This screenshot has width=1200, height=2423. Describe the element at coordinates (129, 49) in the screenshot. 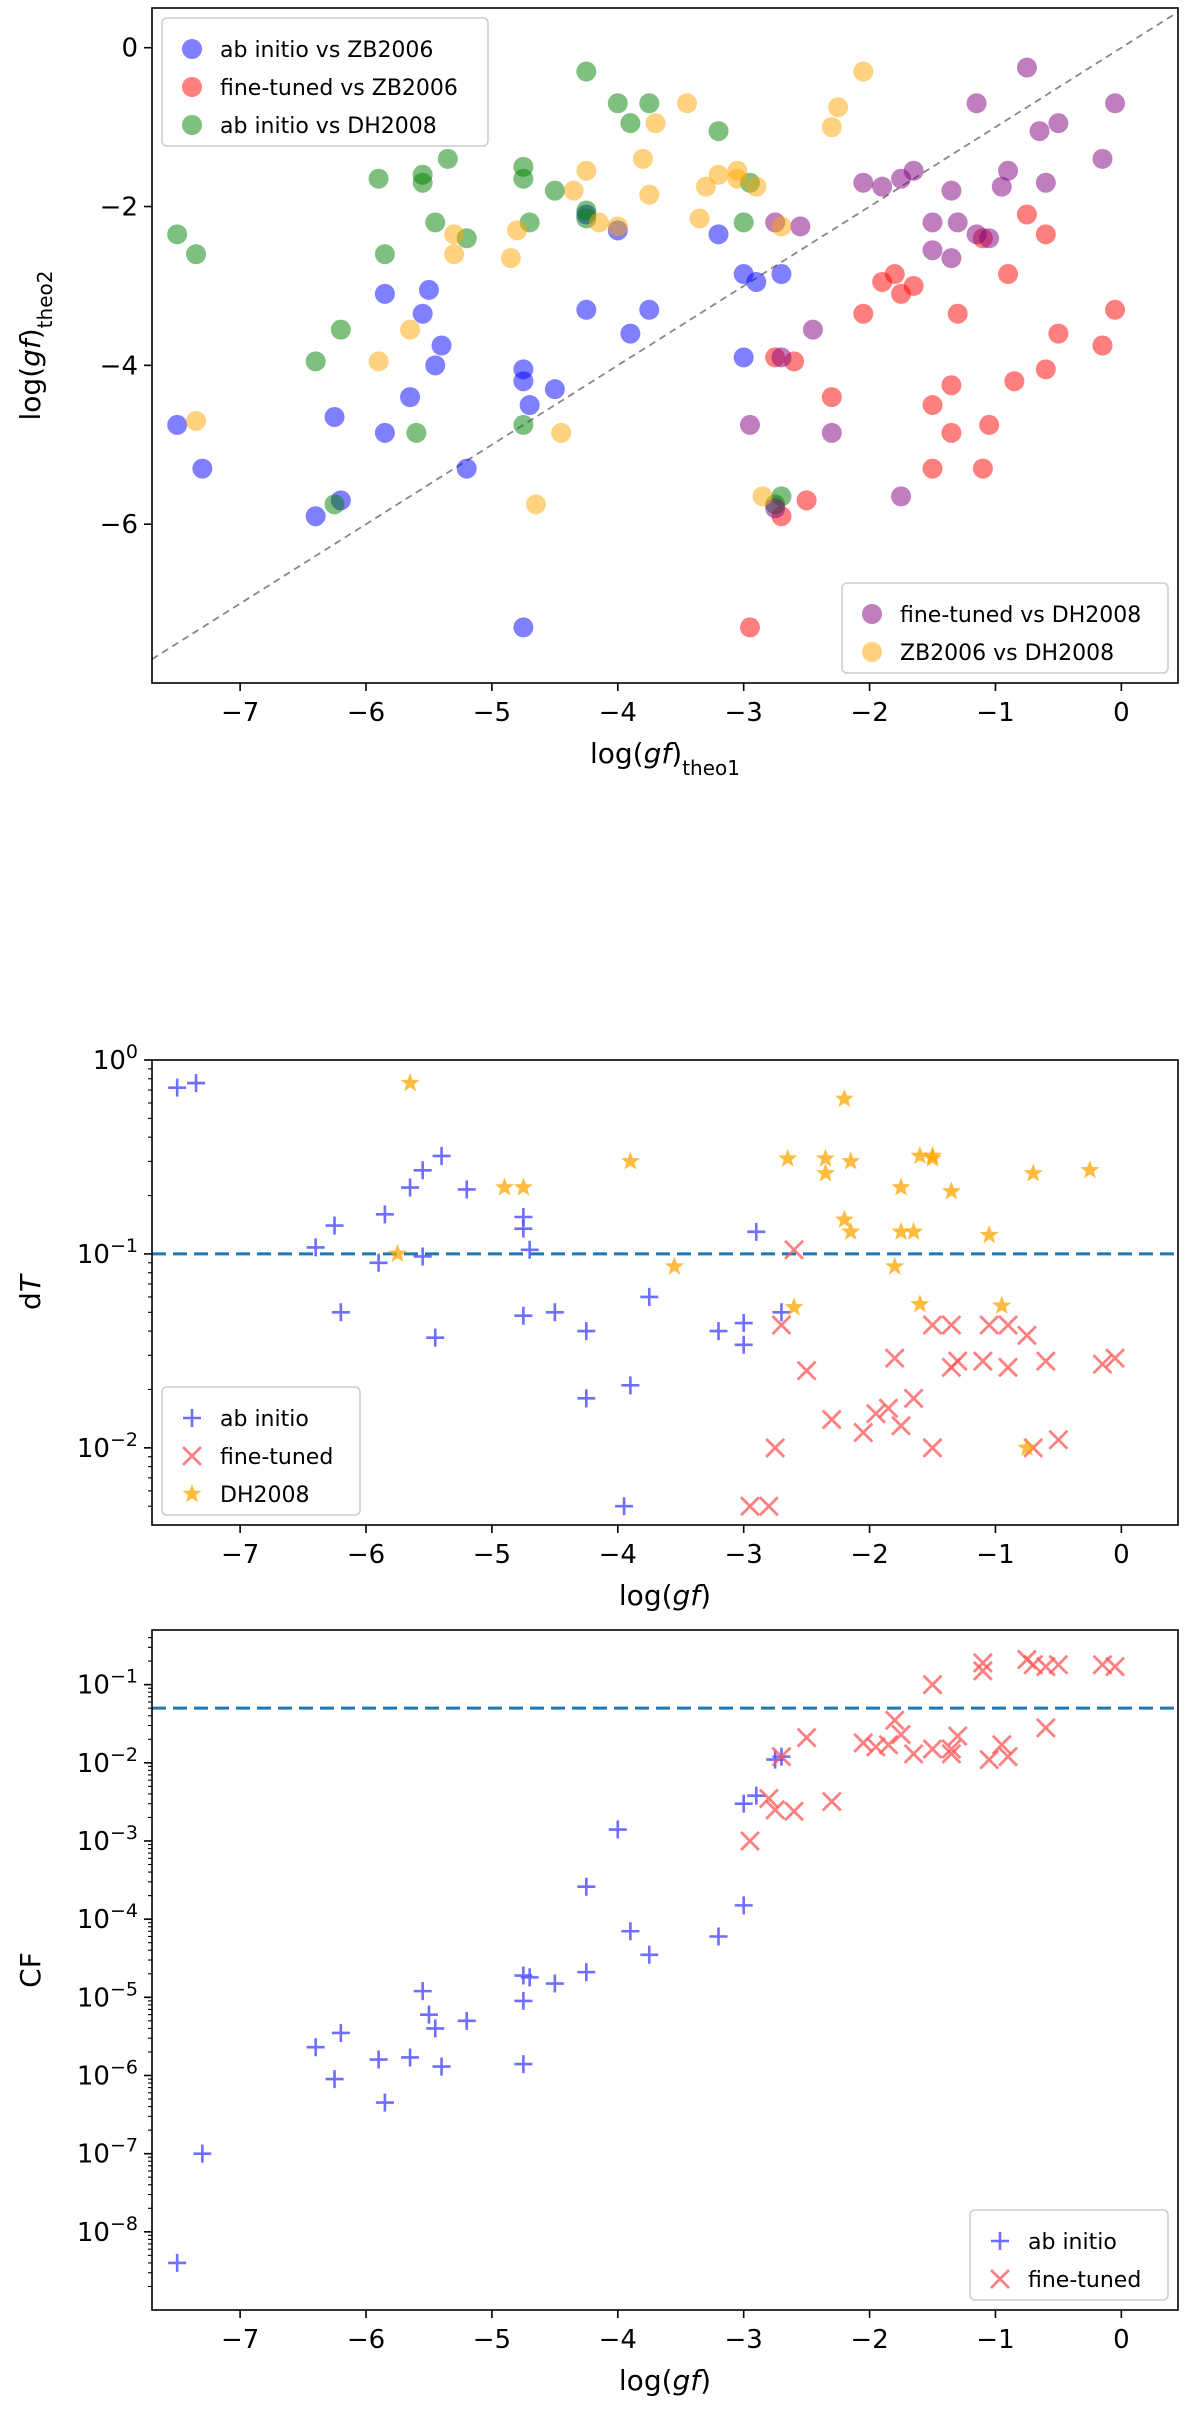

I see `y-tick-label: 0` at that location.